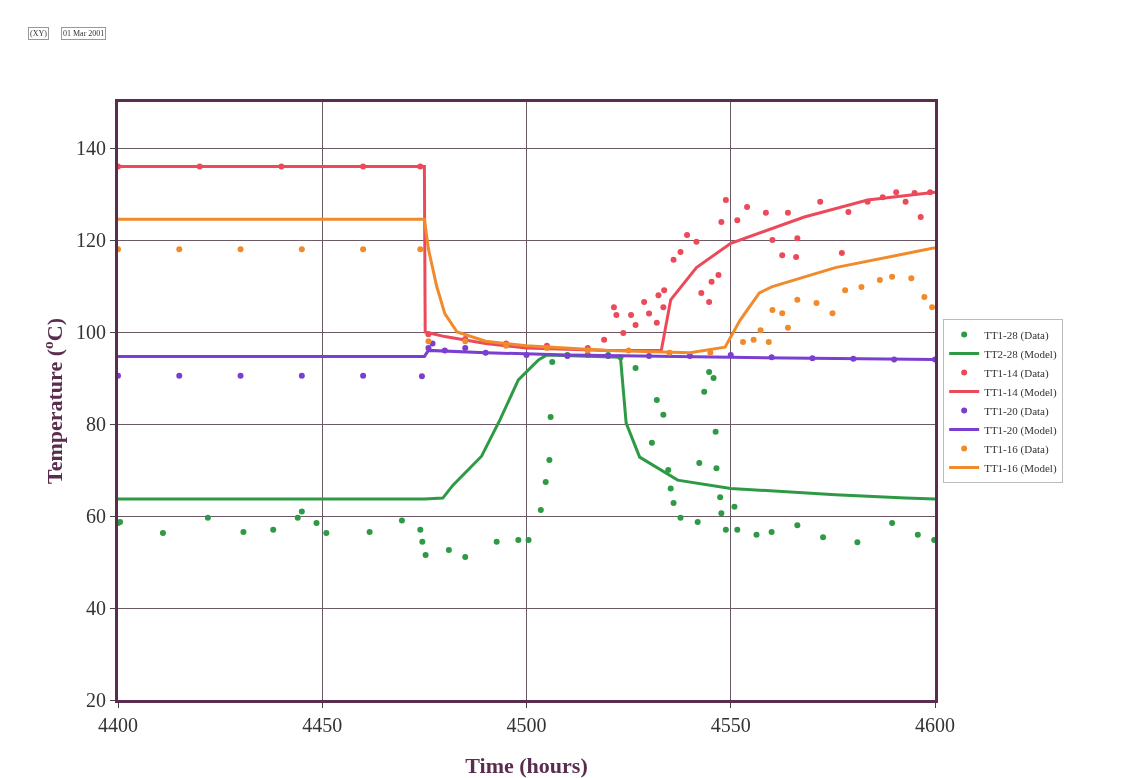 The height and width of the screenshot is (778, 1145). What do you see at coordinates (1016, 373) in the screenshot?
I see `legend-label: TT1-14 (Data)` at bounding box center [1016, 373].